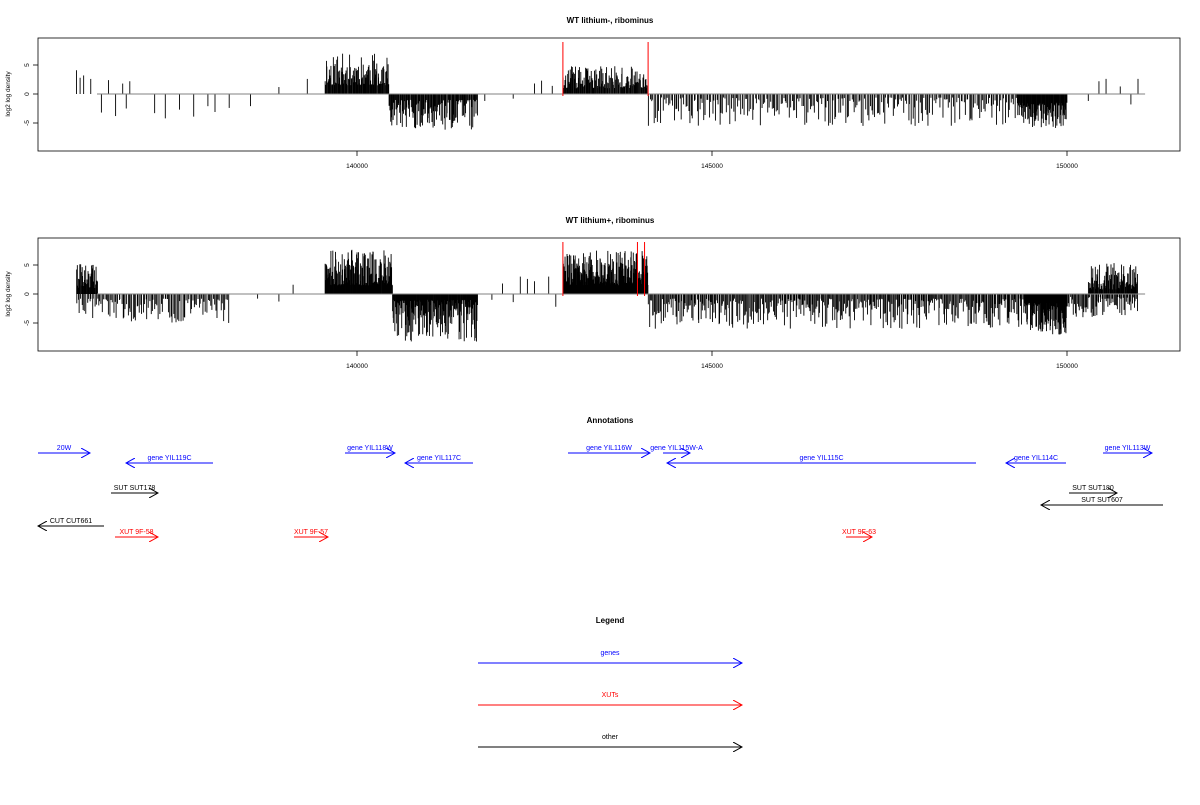 The image size is (1200, 805). What do you see at coordinates (311, 532) in the screenshot?
I see `annotation-label: XUT 9F-57` at bounding box center [311, 532].